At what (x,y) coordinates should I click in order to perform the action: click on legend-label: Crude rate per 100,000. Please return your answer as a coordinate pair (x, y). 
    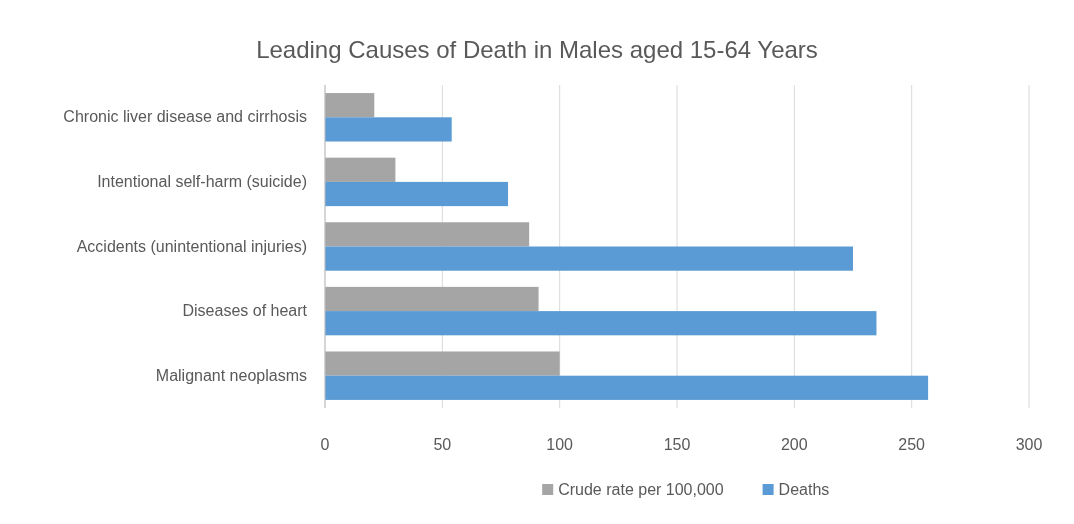
    Looking at the image, I should click on (641, 489).